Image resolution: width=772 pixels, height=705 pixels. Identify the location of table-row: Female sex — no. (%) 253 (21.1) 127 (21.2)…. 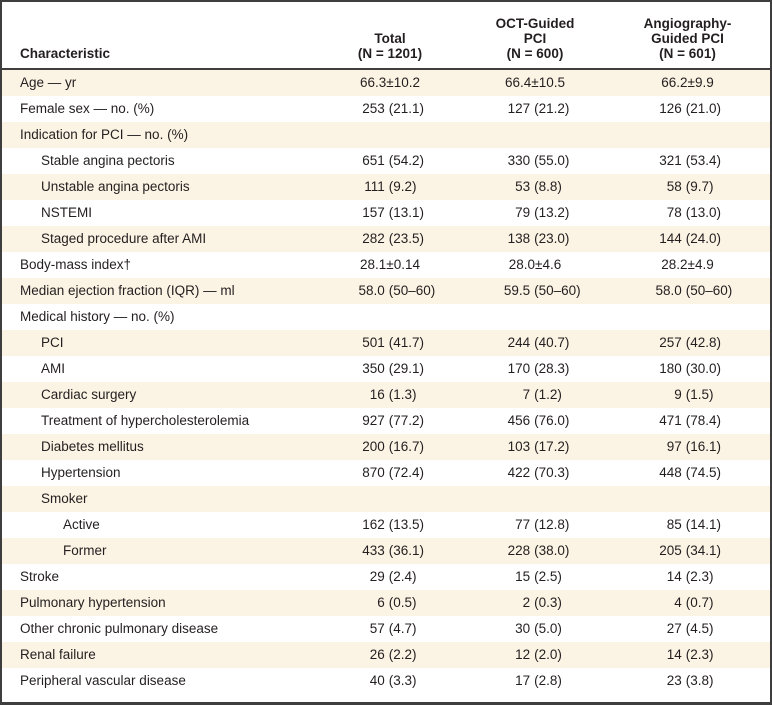
(386, 109).